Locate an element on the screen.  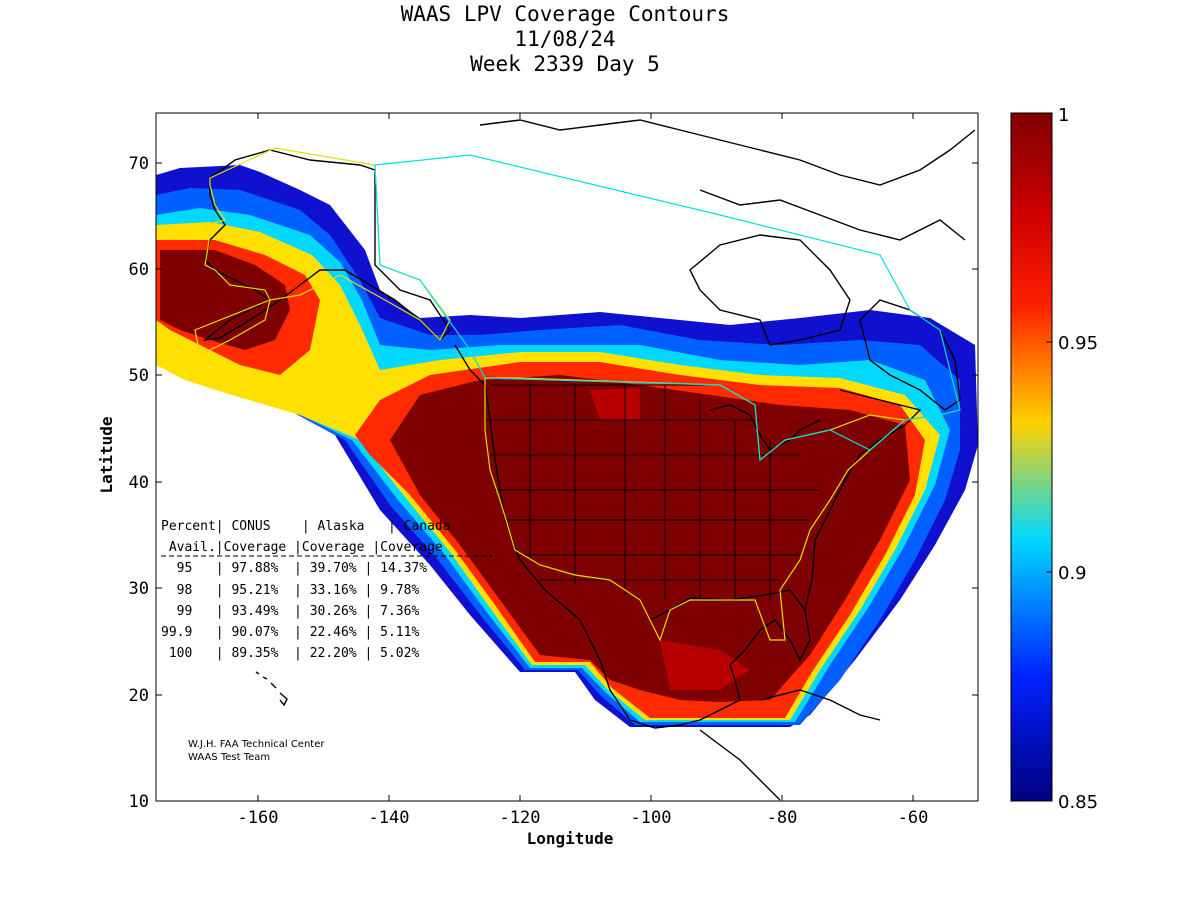
x-tick-label: -80 is located at coordinates (782, 818).